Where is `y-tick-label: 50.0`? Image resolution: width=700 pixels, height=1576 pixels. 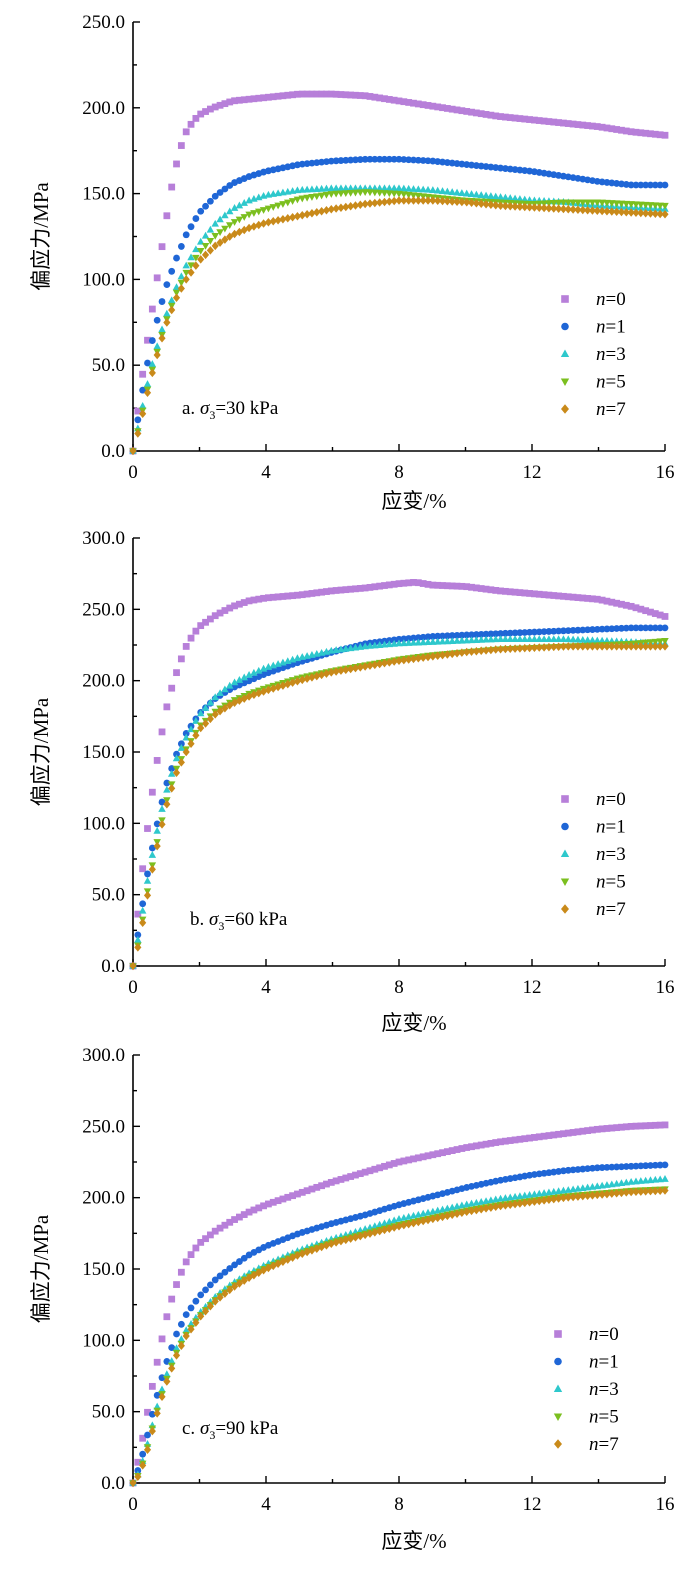 y-tick-label: 50.0 is located at coordinates (108, 365).